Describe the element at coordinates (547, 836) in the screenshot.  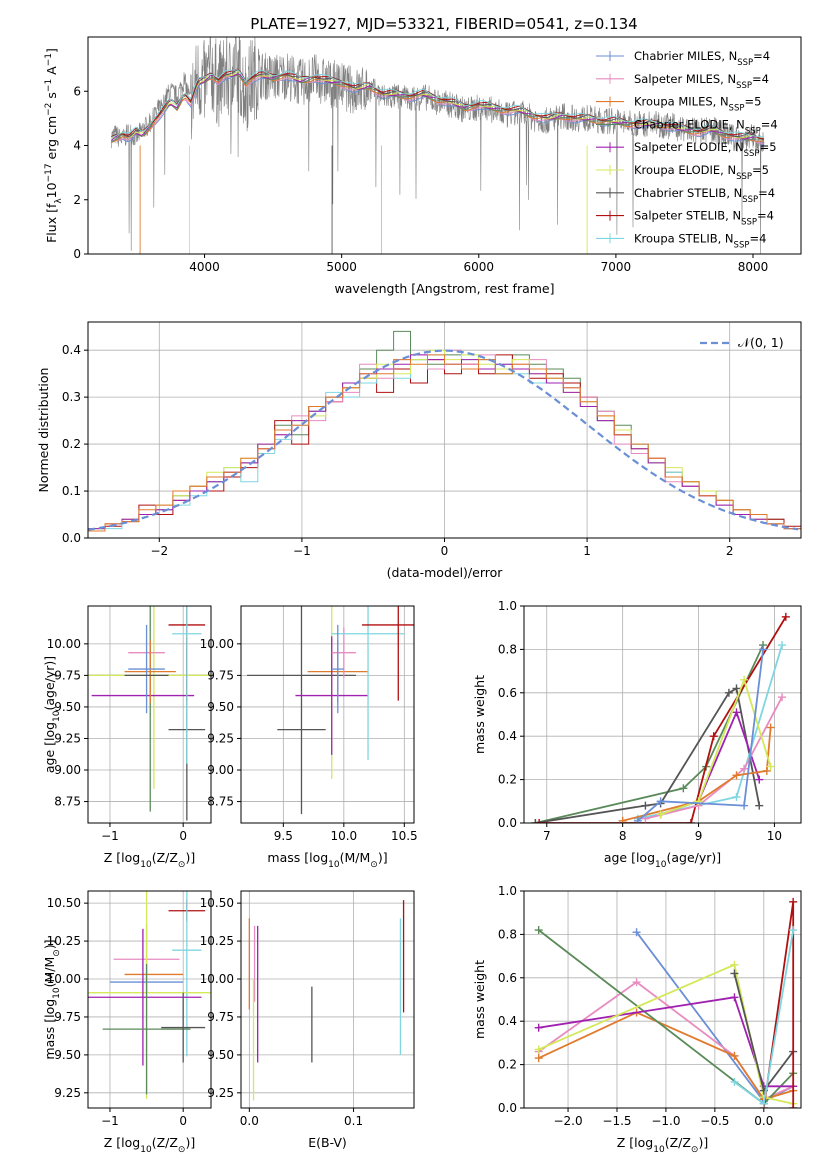
I see `x-tick-label: 7` at that location.